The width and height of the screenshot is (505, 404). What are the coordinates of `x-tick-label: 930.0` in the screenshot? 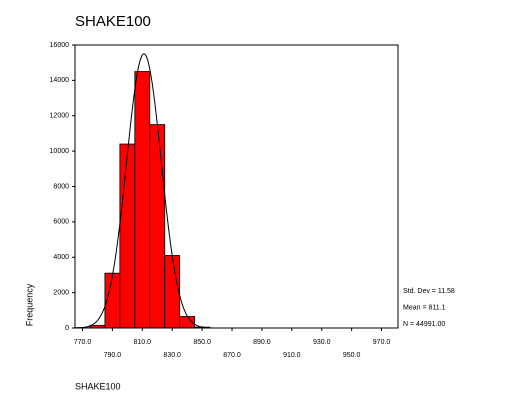 It's located at (322, 342).